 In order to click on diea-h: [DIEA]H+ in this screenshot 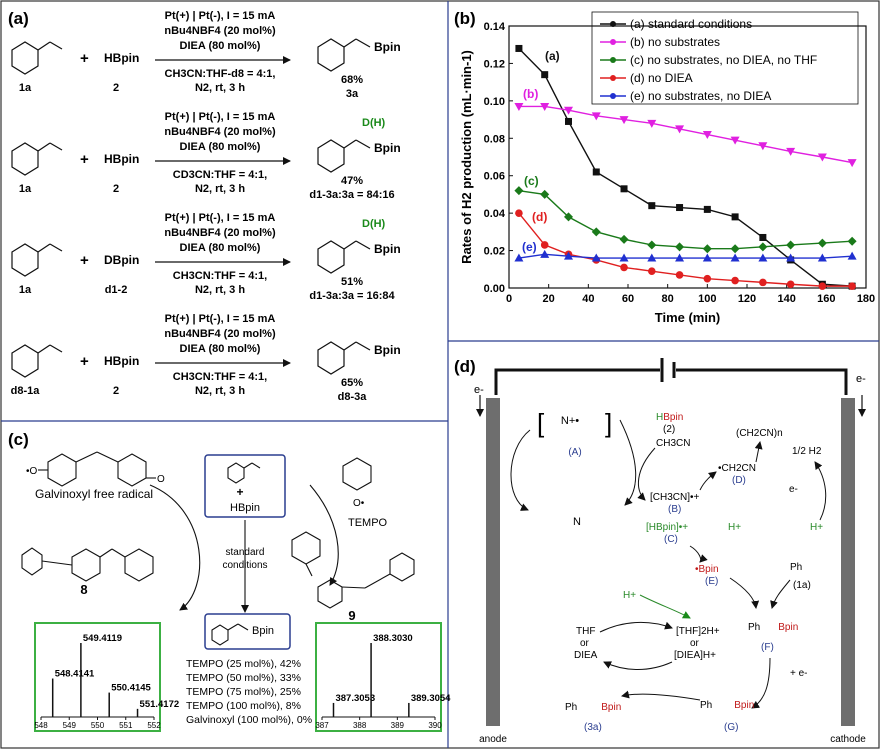, I will do `click(695, 655)`.